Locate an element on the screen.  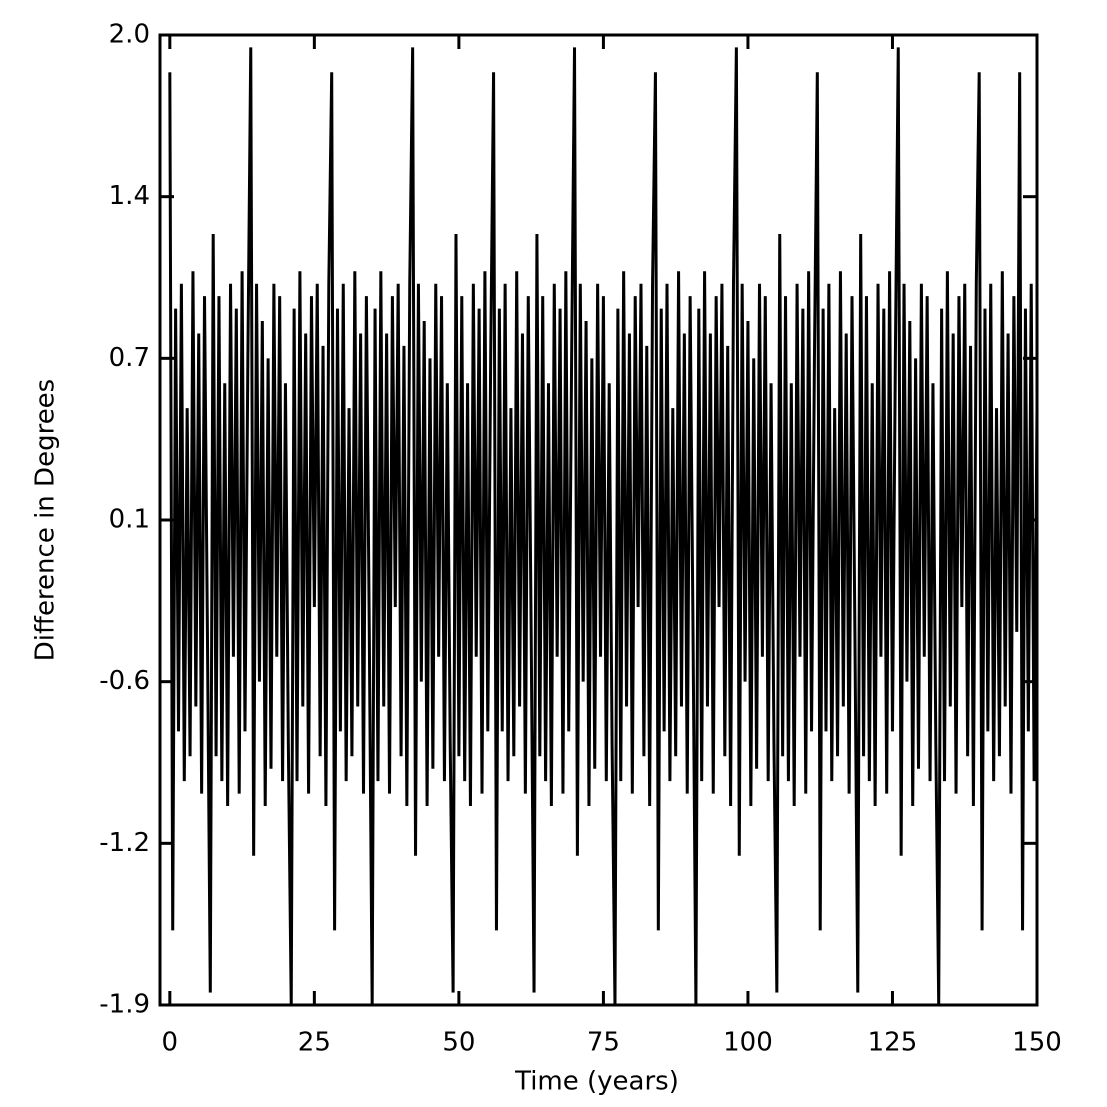
y-tick-label: 0.7 is located at coordinates (129, 358).